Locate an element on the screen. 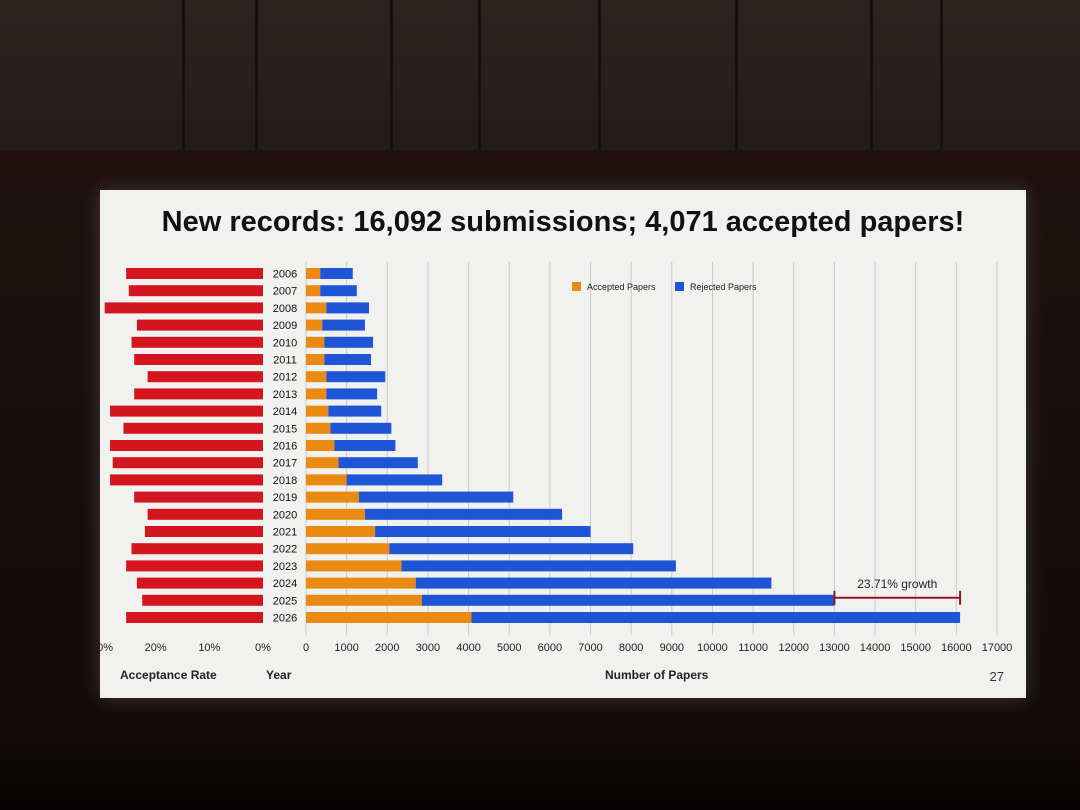 The image size is (1080, 810). year-label: 2006 is located at coordinates (285, 275).